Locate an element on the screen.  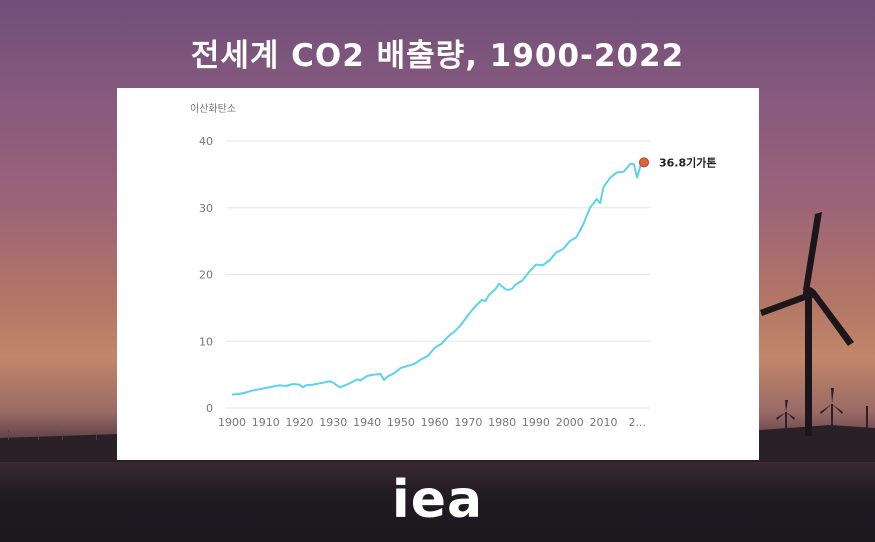
y-tick-label: 30 is located at coordinates (206, 208).